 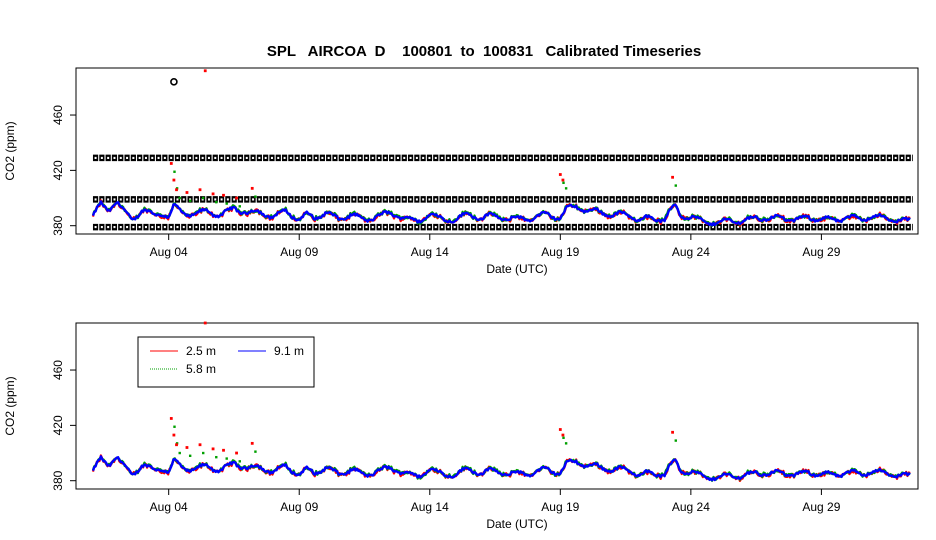 What do you see at coordinates (174, 82) in the screenshot?
I see `calibration-outlier-point` at bounding box center [174, 82].